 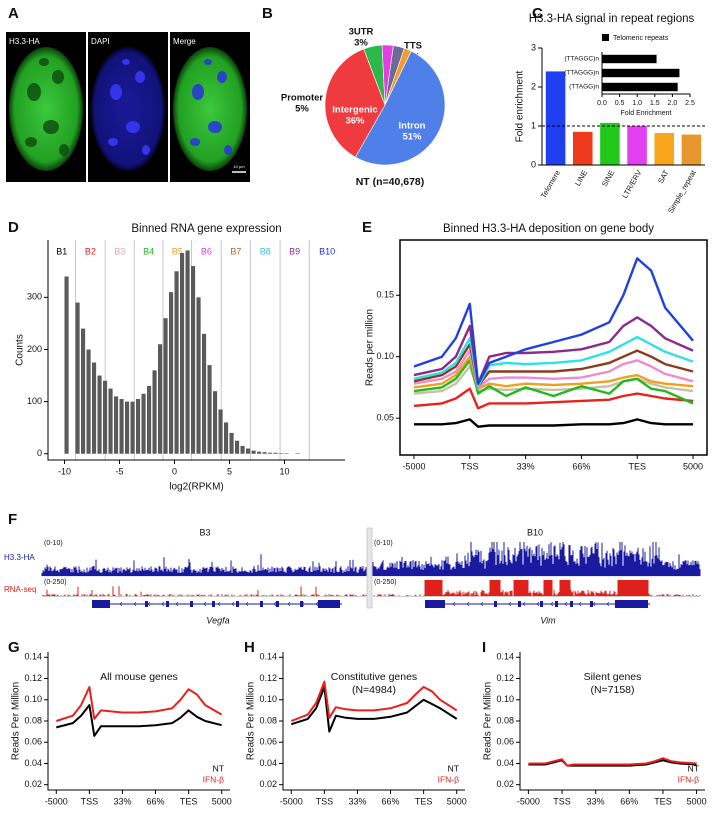 What do you see at coordinates (229, 471) in the screenshot?
I see `x-tick-label: 5` at bounding box center [229, 471].